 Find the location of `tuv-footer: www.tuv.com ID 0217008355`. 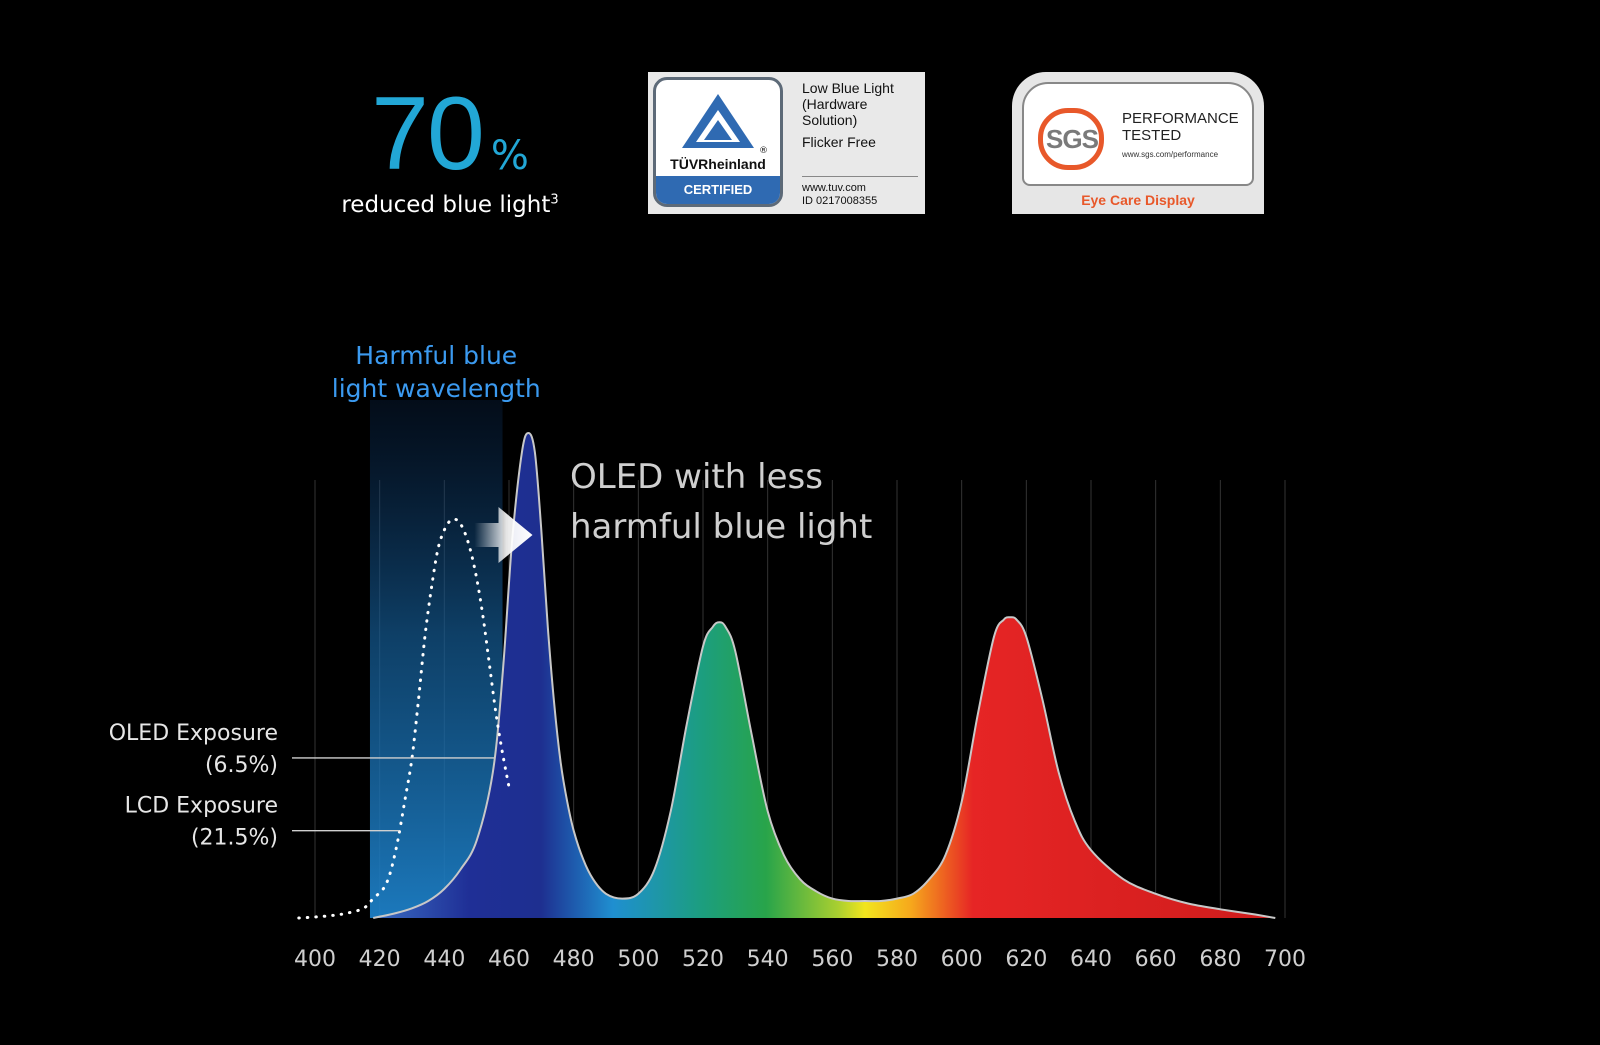

tuv-footer: www.tuv.com ID 0217008355 is located at coordinates (840, 194).